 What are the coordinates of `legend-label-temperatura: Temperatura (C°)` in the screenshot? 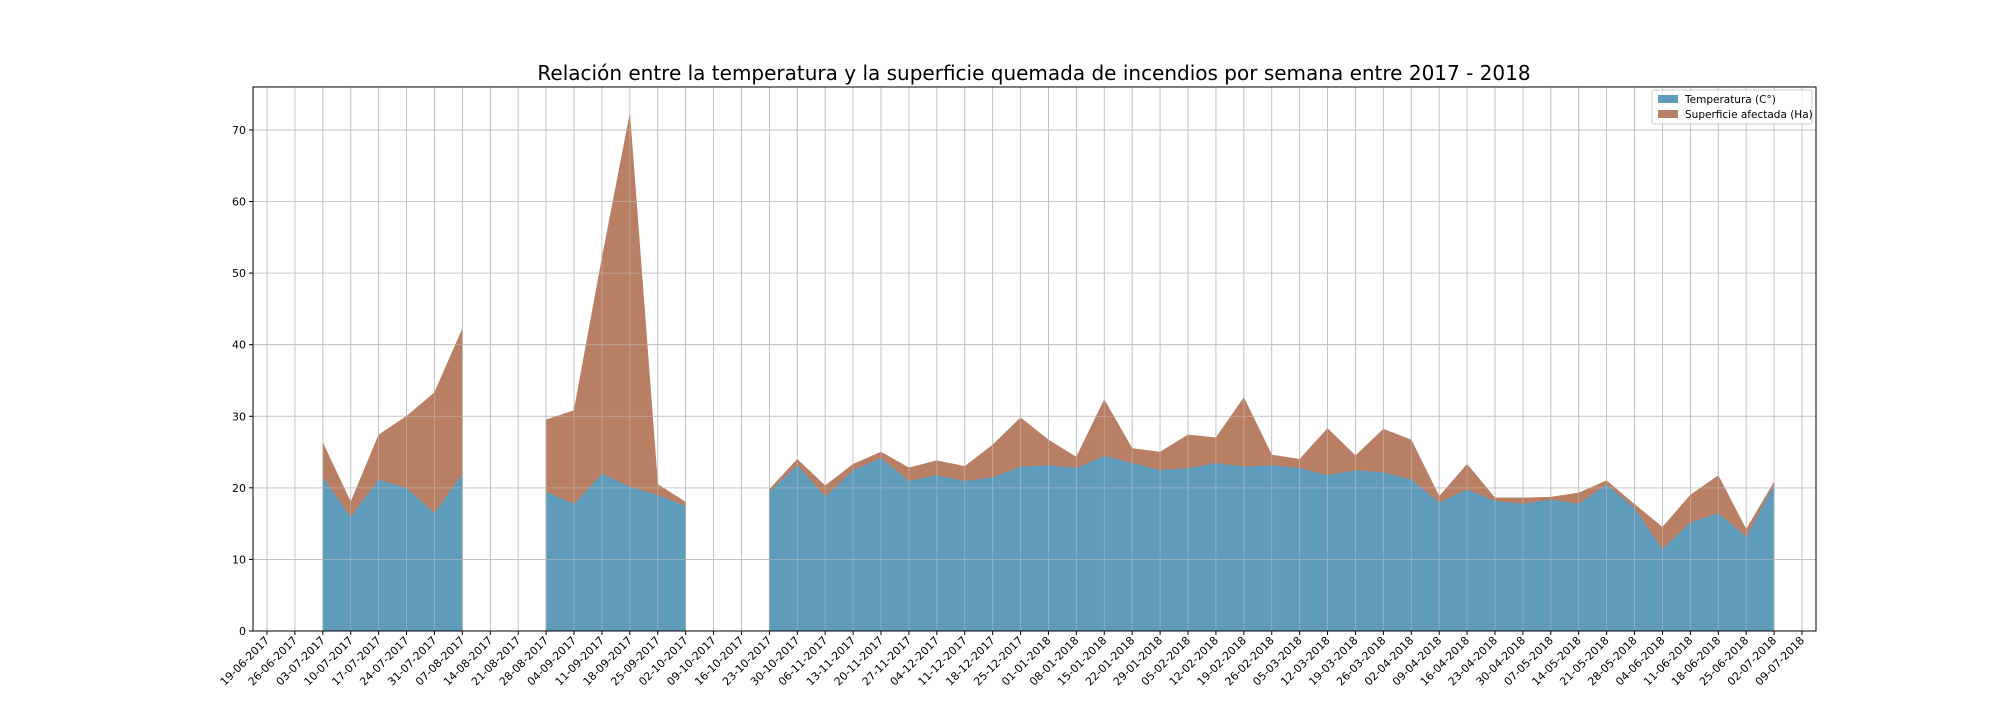 It's located at (1730, 100).